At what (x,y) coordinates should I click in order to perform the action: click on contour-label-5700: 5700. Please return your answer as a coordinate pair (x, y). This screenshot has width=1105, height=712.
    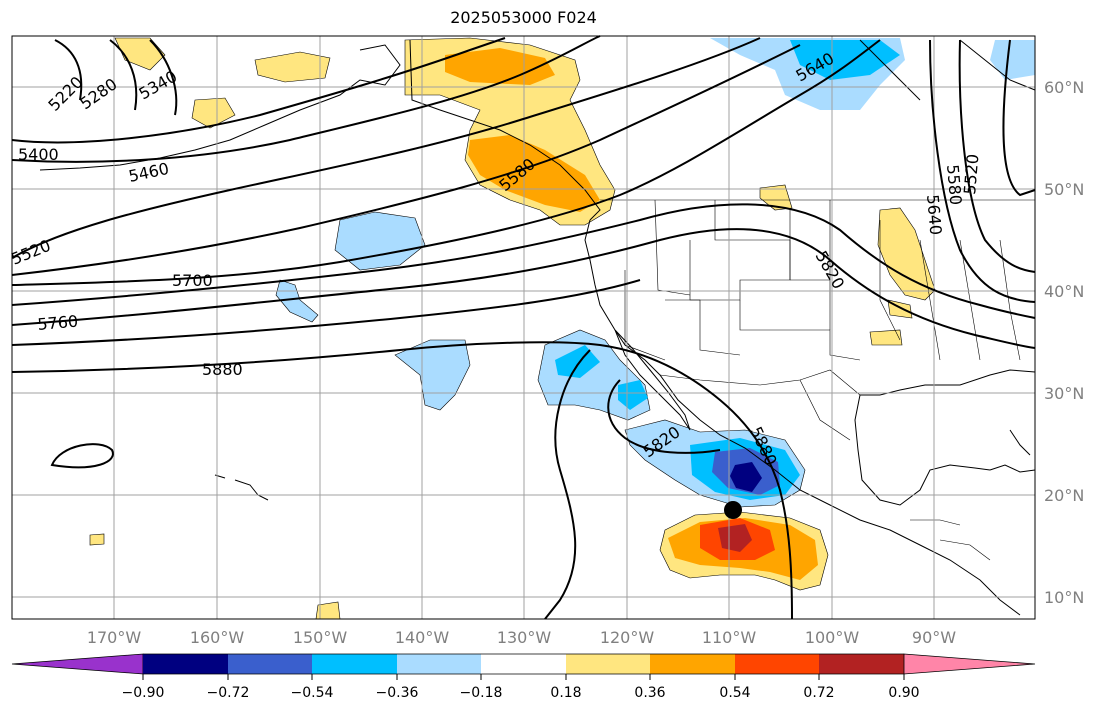
    Looking at the image, I should click on (192, 280).